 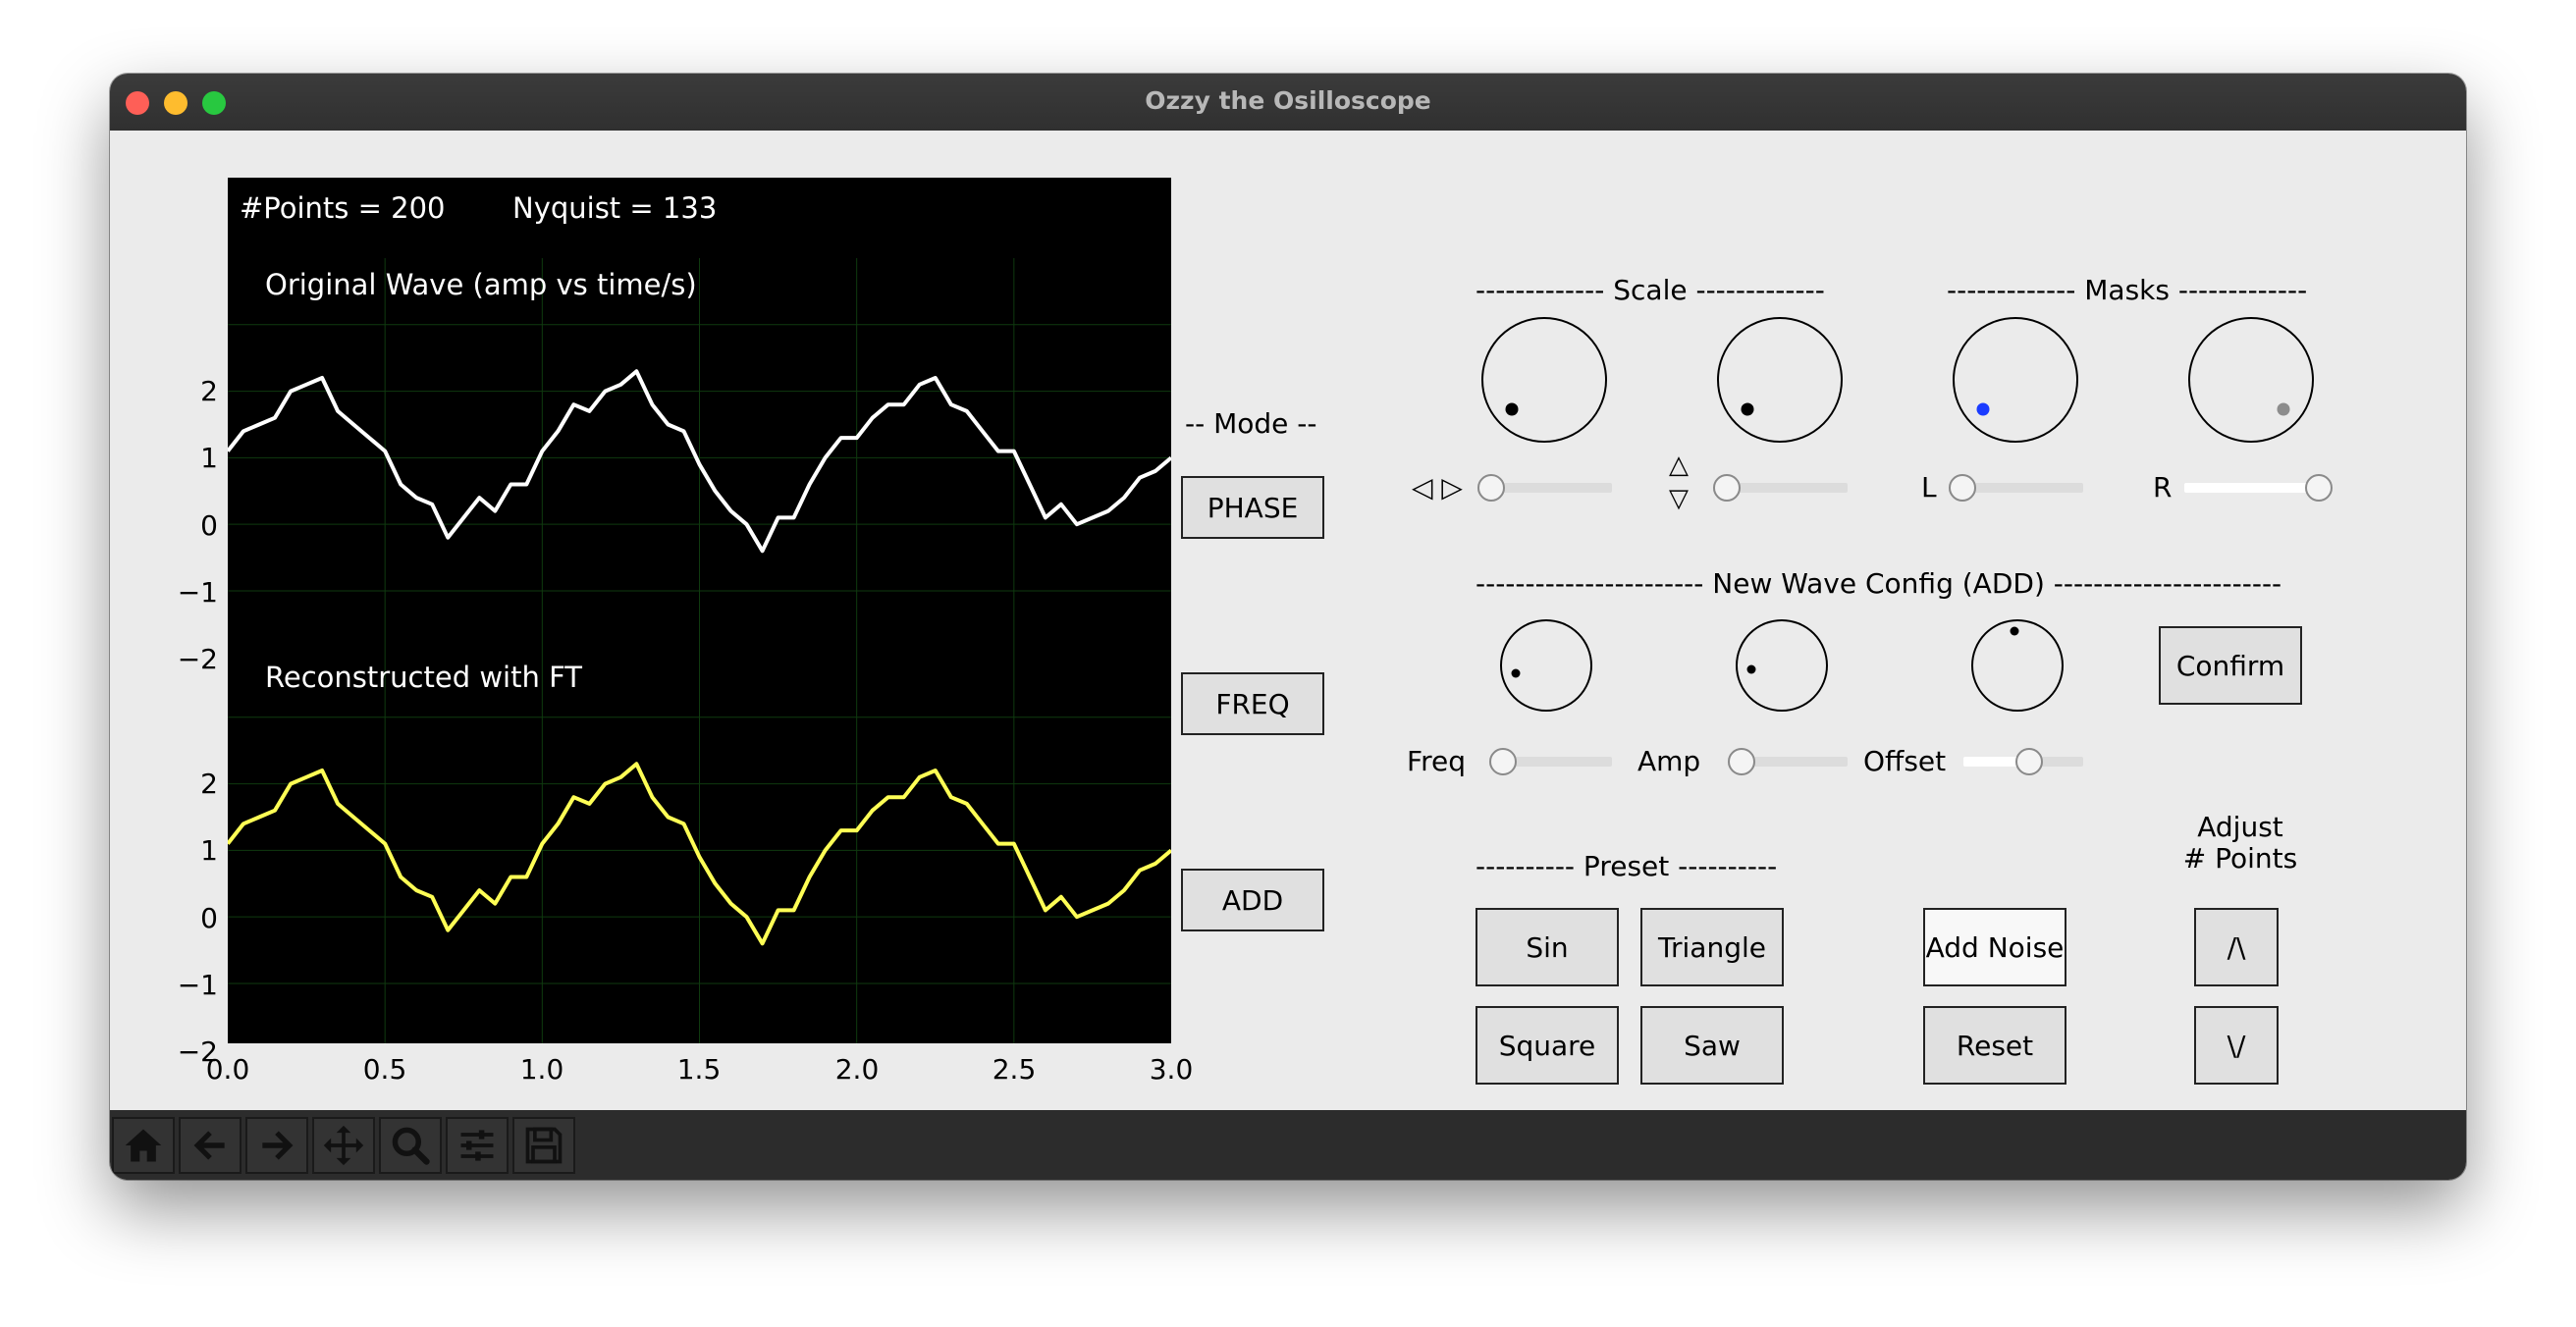 What do you see at coordinates (227, 1069) in the screenshot?
I see `x-tick-label: 0.0` at bounding box center [227, 1069].